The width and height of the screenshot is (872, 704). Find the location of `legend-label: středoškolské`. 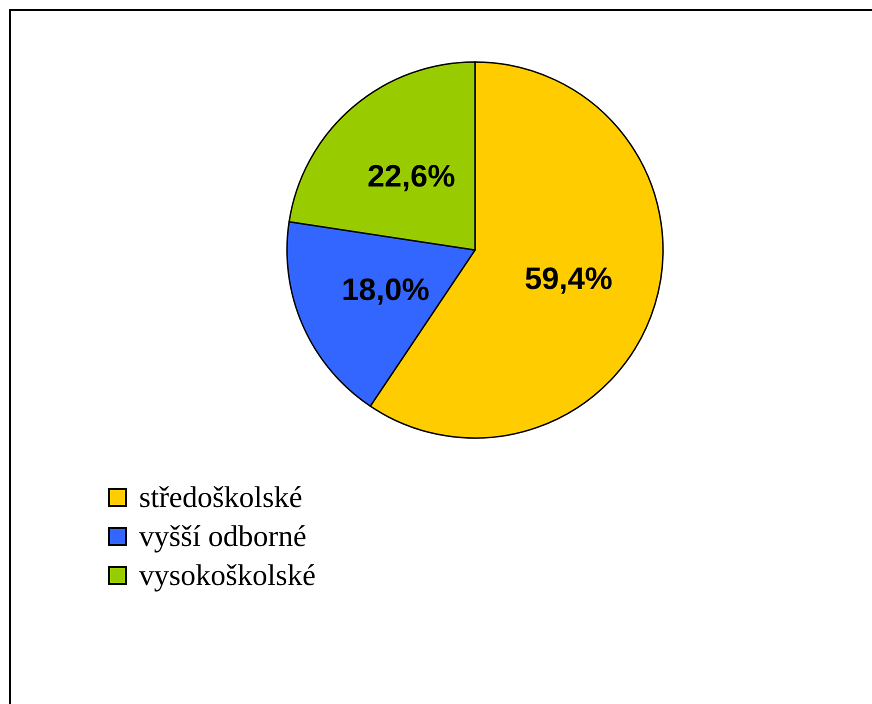

legend-label: středoškolské is located at coordinates (220, 497).